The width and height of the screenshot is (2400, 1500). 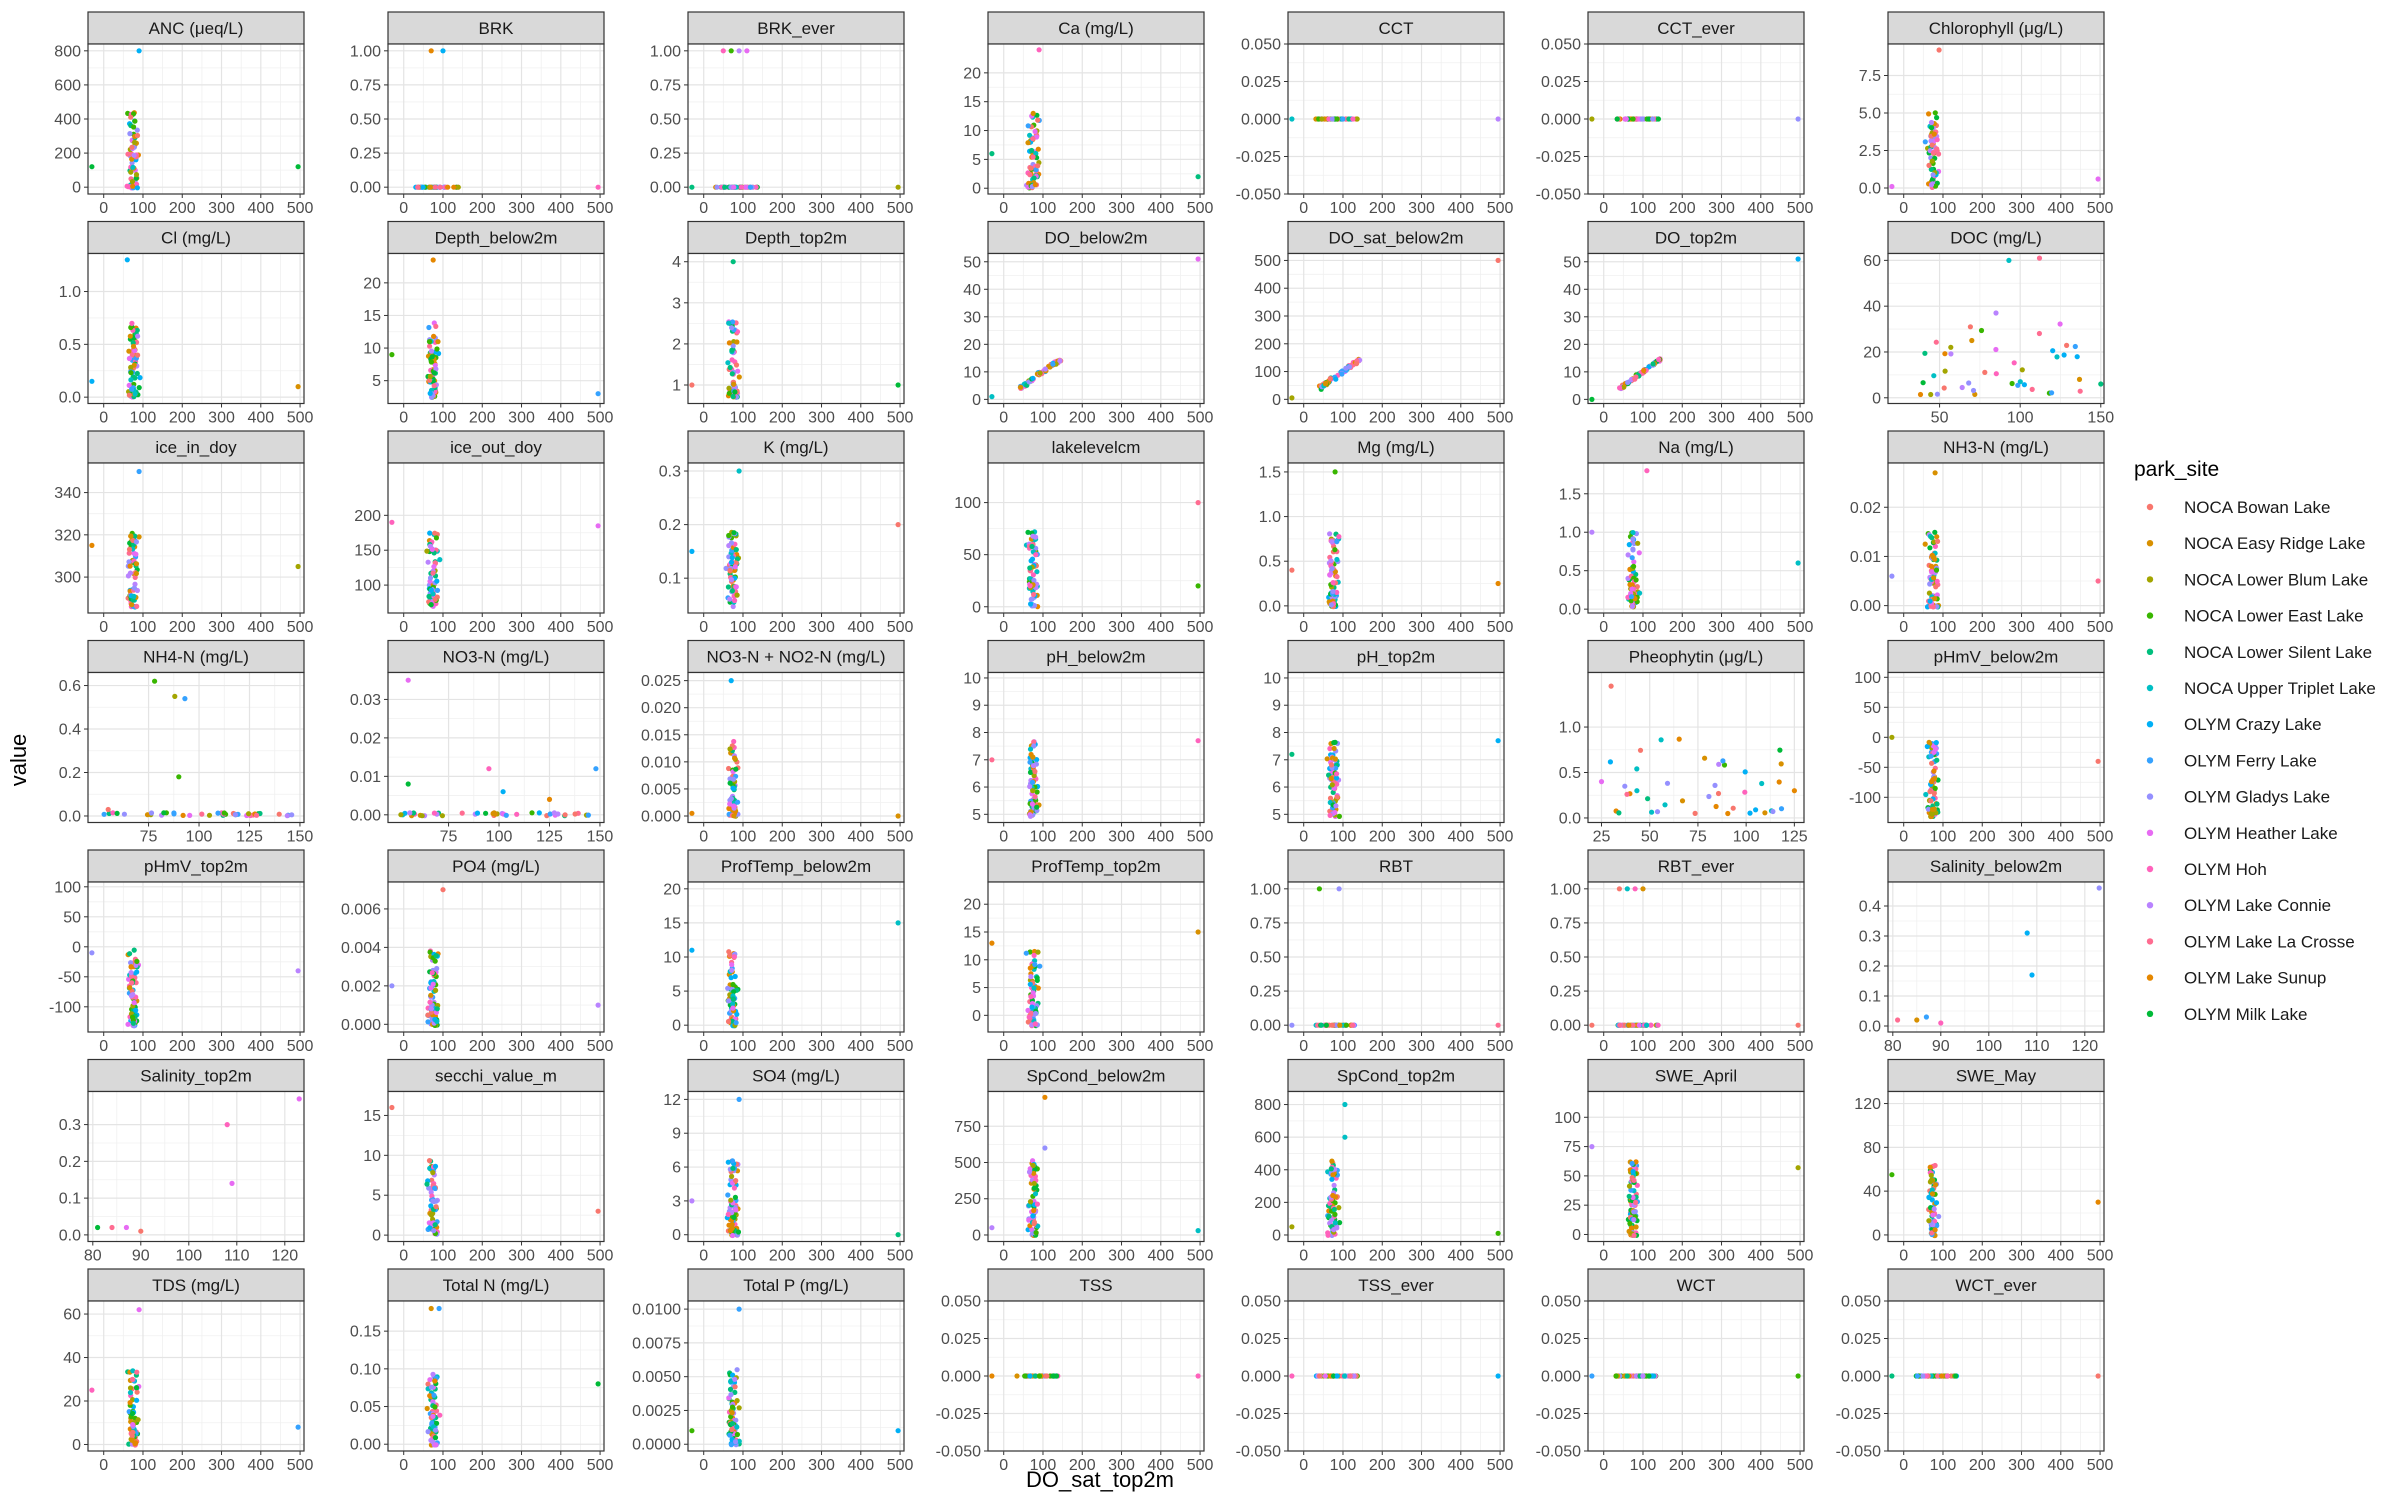 I want to click on y-tick-label: 800, so click(x=67, y=51).